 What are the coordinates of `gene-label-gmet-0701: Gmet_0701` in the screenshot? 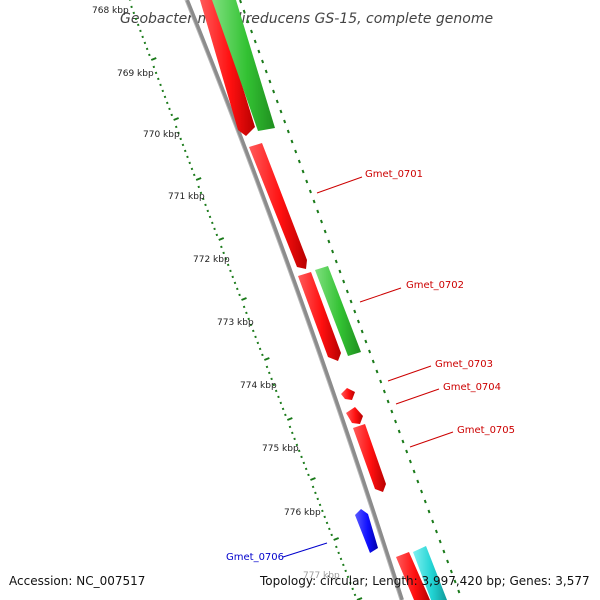 It's located at (394, 174).